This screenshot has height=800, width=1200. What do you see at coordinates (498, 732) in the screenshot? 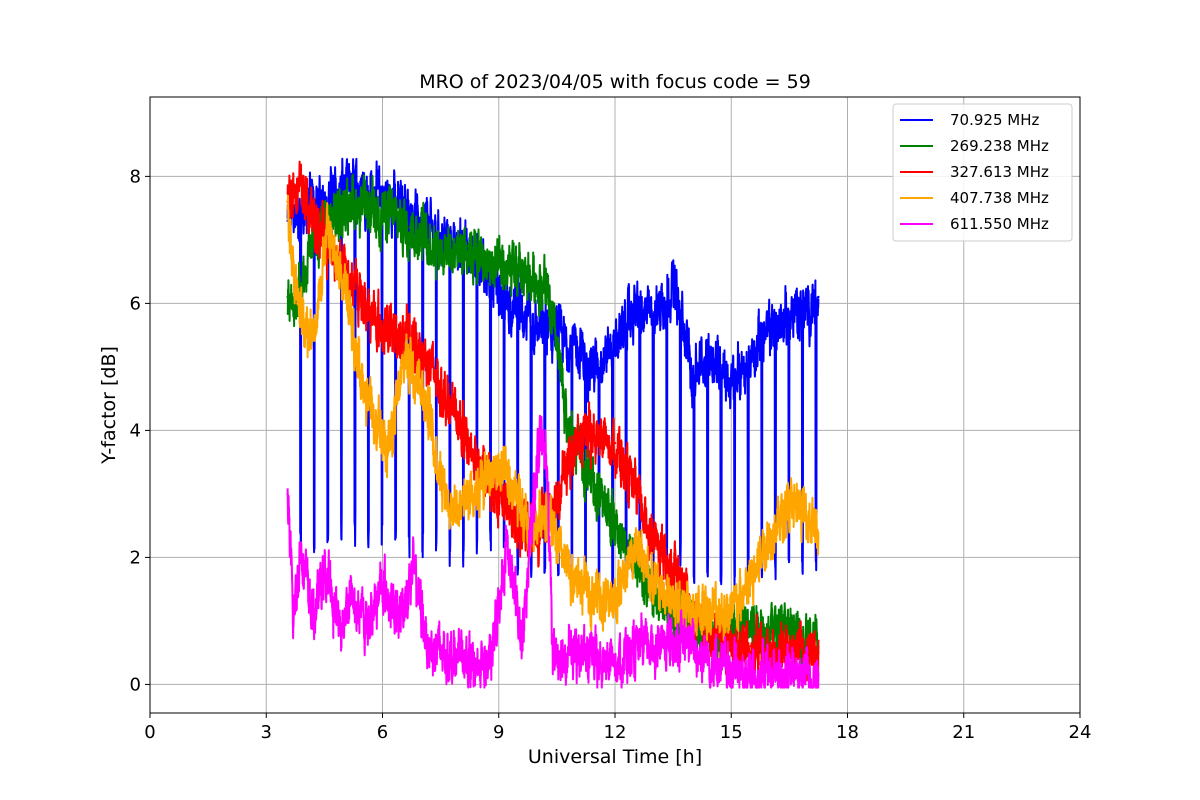
I see `x-tick-label: 9` at bounding box center [498, 732].